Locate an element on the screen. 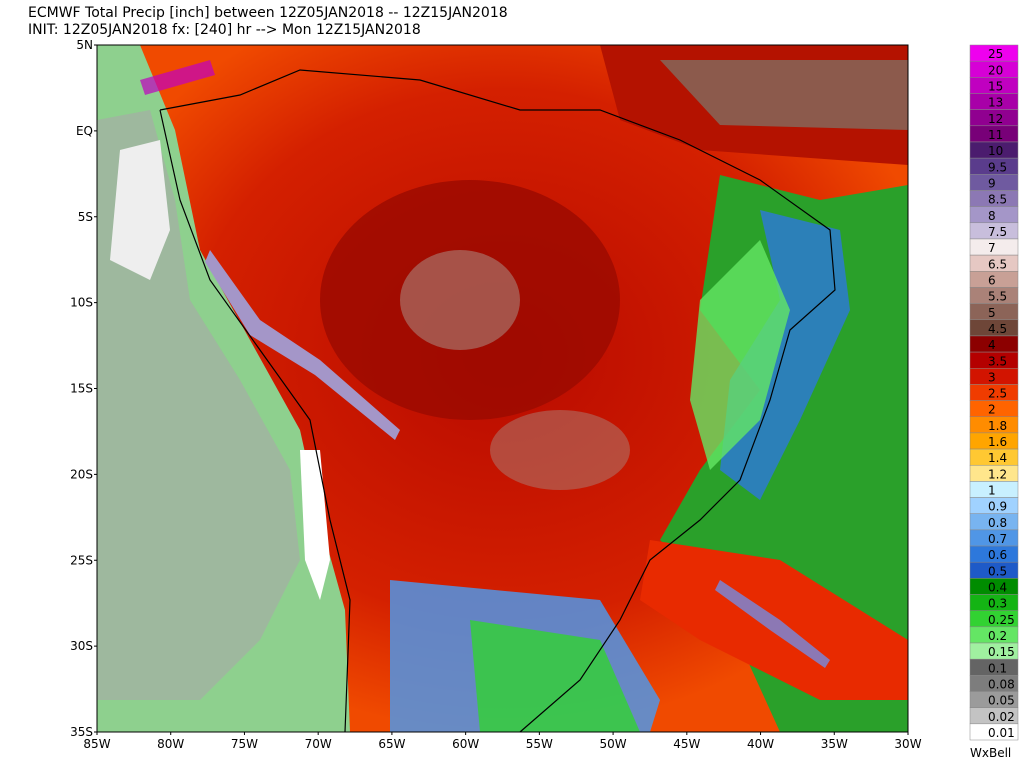 This screenshot has height=768, width=1024. colorbar-label: 0.4 is located at coordinates (997, 588).